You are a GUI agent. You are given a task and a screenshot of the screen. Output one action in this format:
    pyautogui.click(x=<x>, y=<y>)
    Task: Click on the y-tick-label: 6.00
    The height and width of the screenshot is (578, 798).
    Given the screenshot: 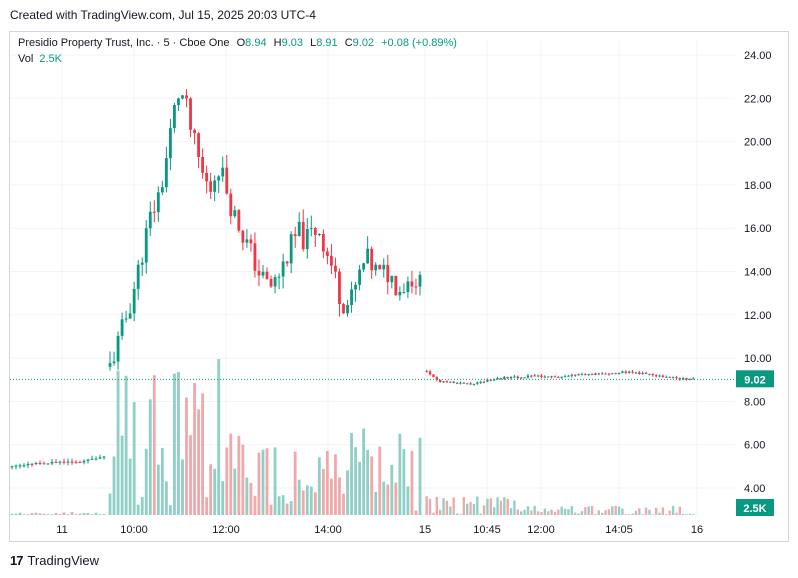 What is the action you would take?
    pyautogui.click(x=754, y=446)
    